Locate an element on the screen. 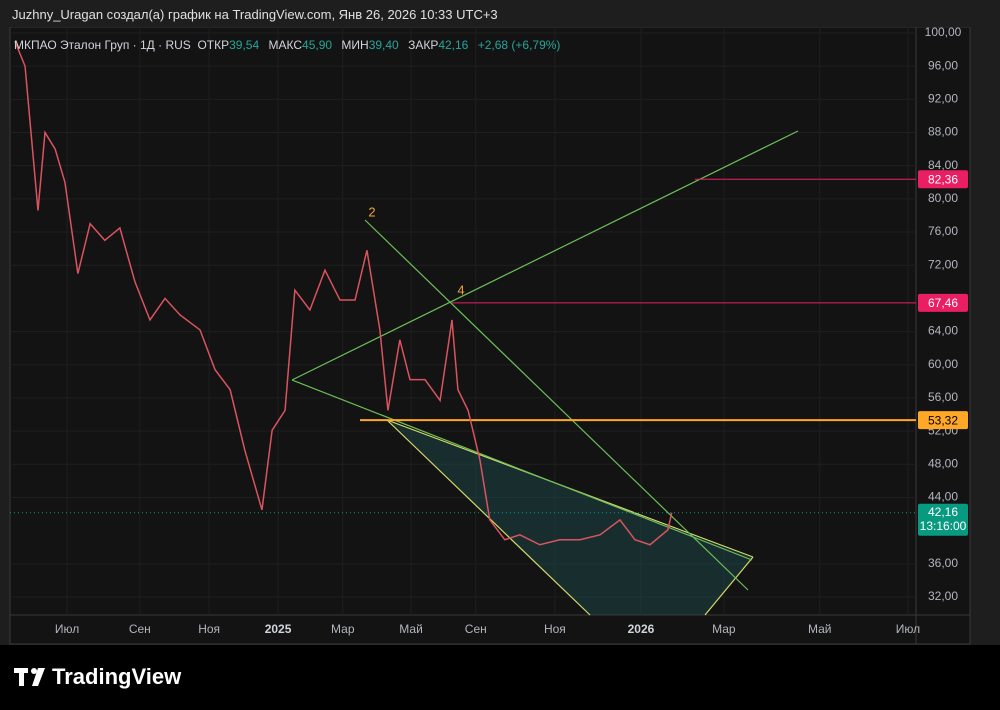  x-tick-label: 2026 is located at coordinates (641, 629).